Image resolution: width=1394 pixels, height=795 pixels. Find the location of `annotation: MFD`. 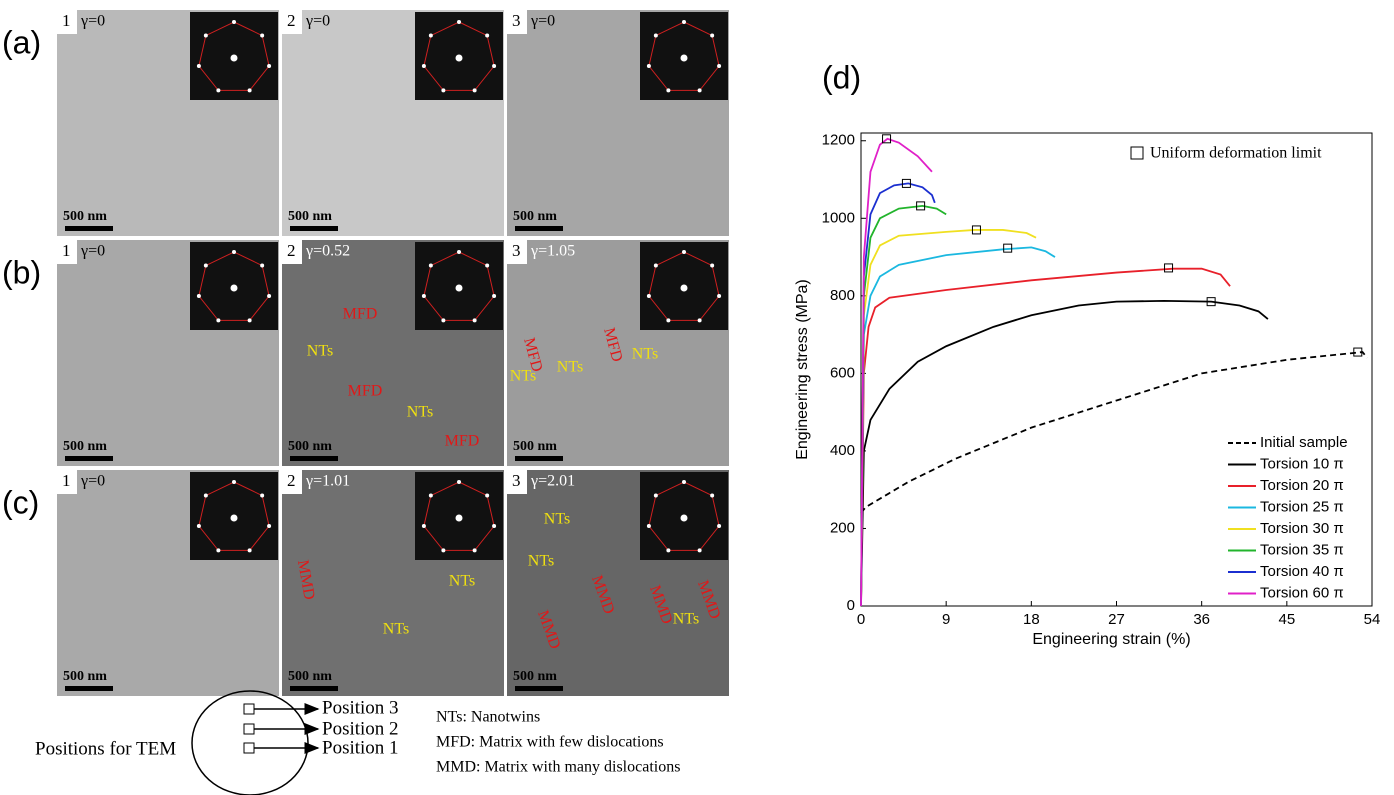

annotation: MFD is located at coordinates (360, 314).